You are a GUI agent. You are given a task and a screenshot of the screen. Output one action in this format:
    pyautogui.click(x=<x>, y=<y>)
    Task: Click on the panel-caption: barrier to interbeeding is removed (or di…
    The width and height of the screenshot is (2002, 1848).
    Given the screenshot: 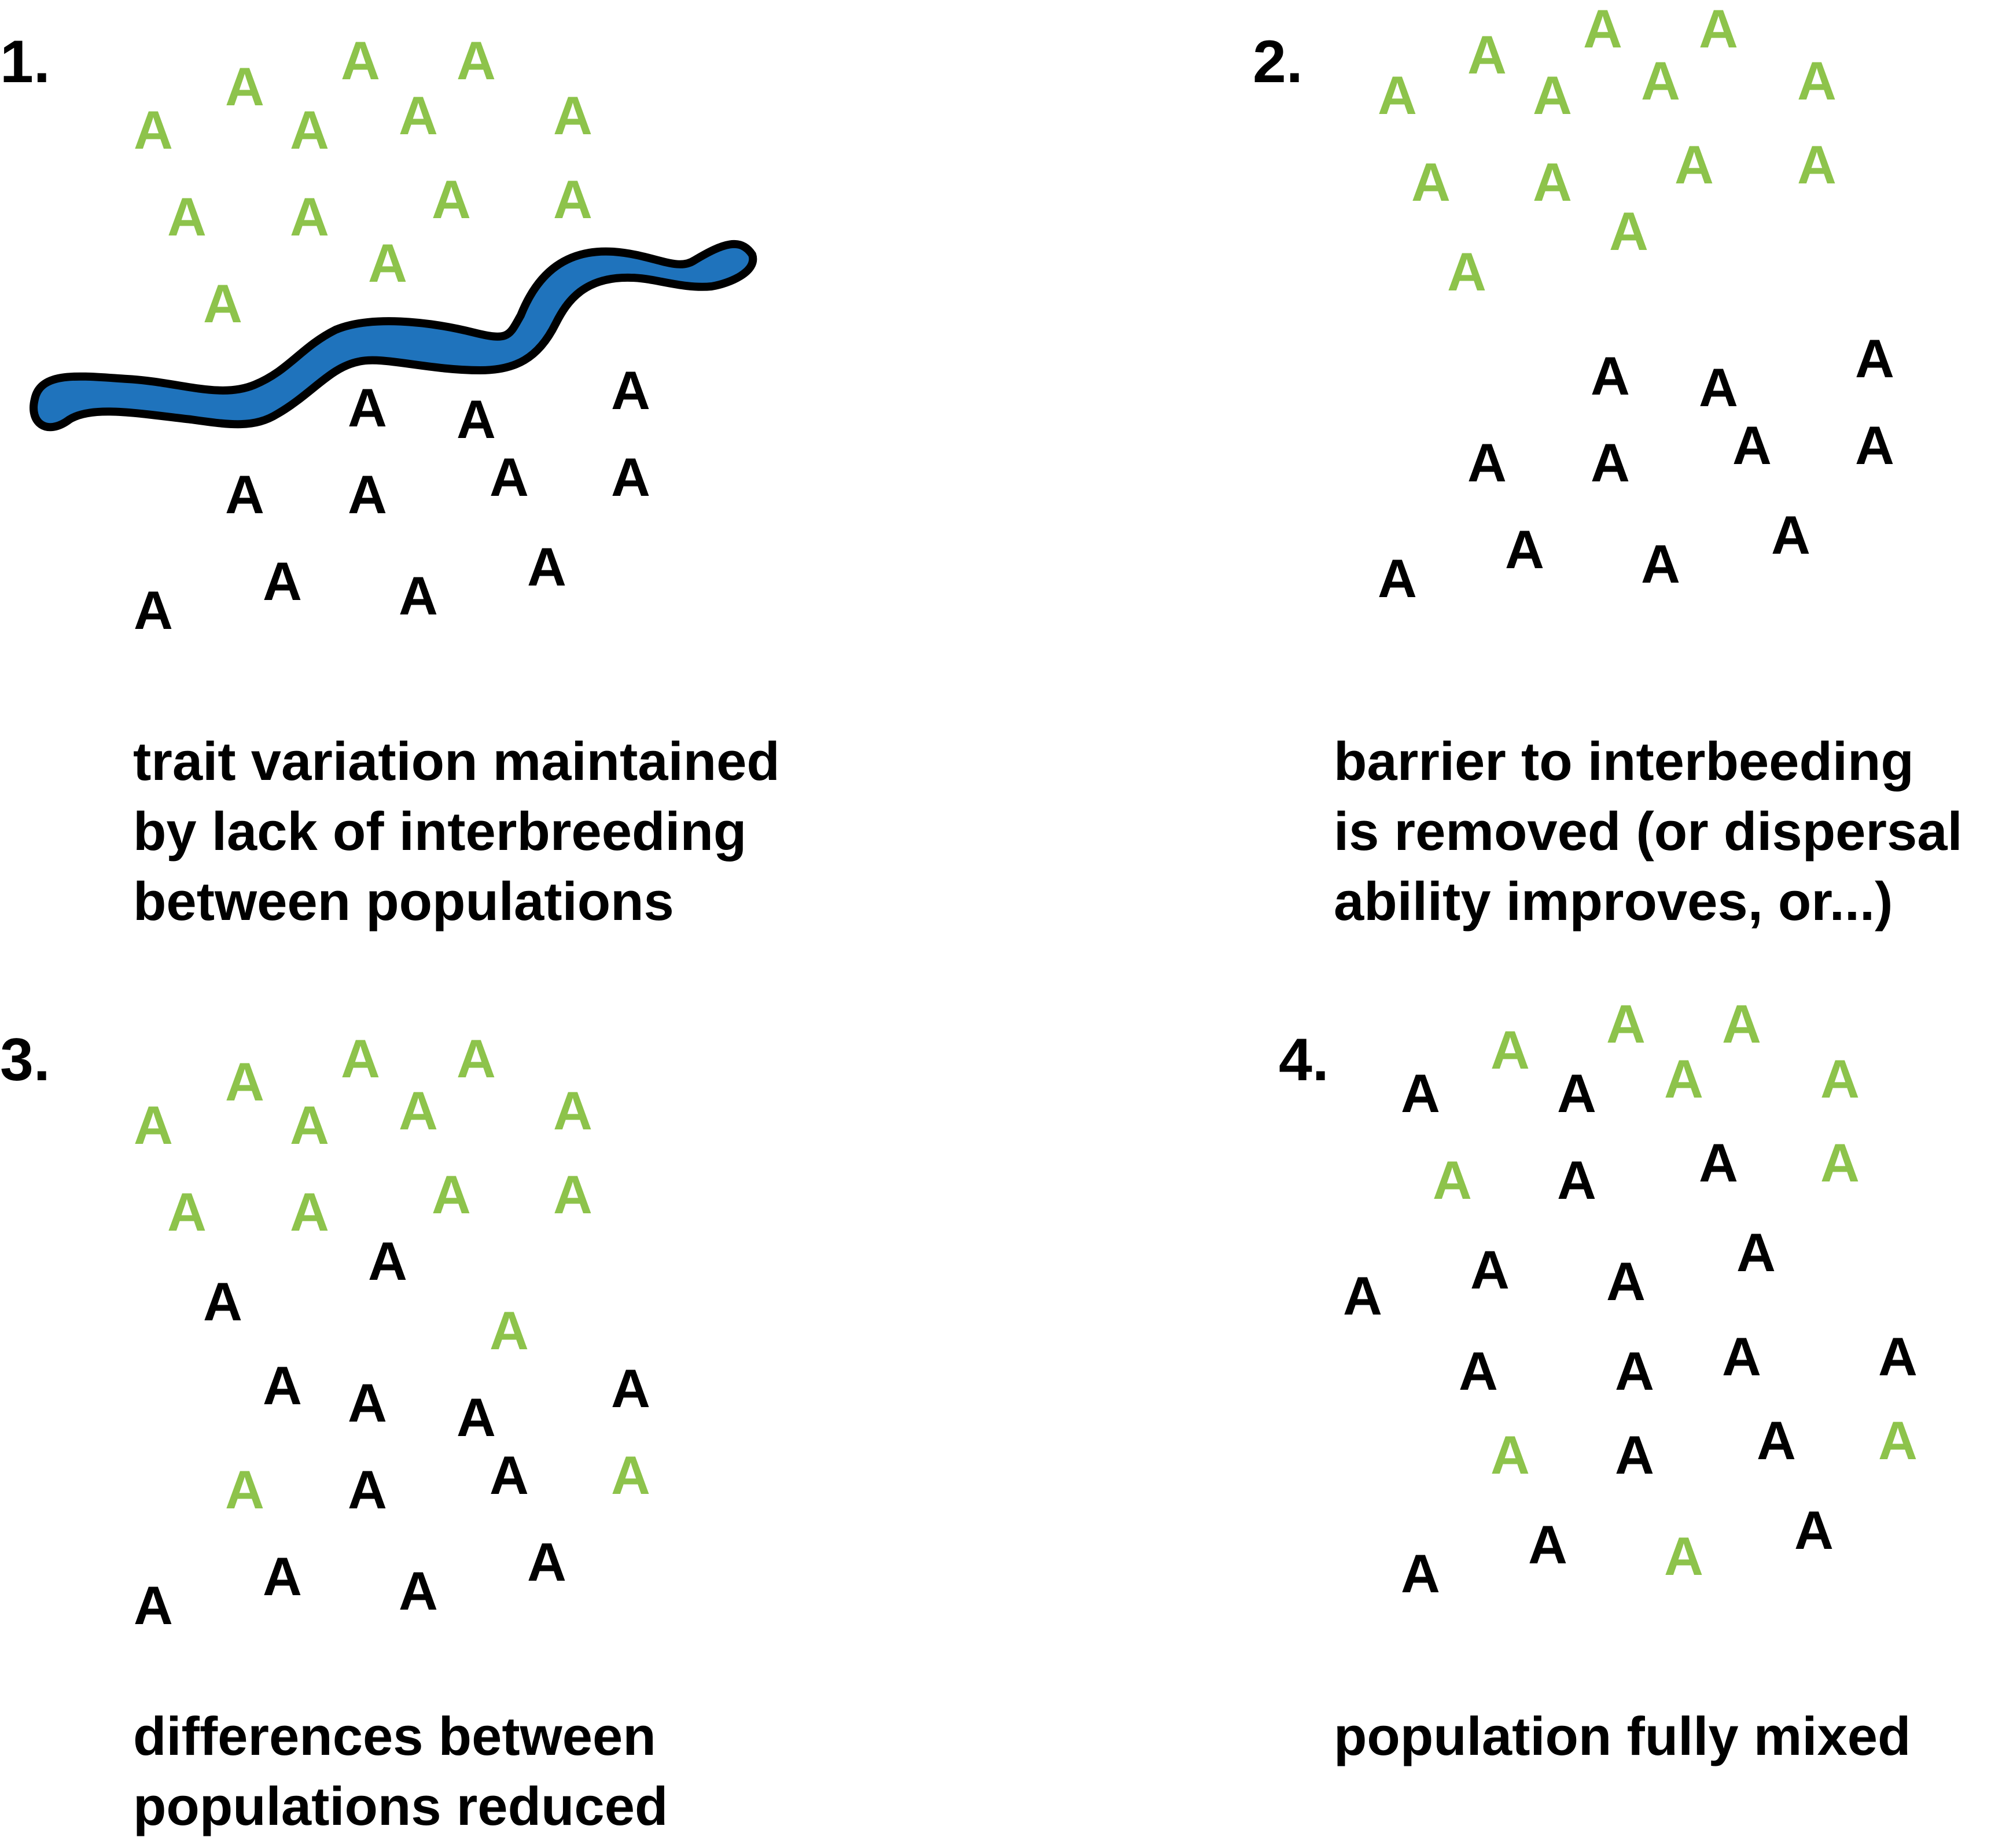 What is the action you would take?
    pyautogui.click(x=1648, y=831)
    